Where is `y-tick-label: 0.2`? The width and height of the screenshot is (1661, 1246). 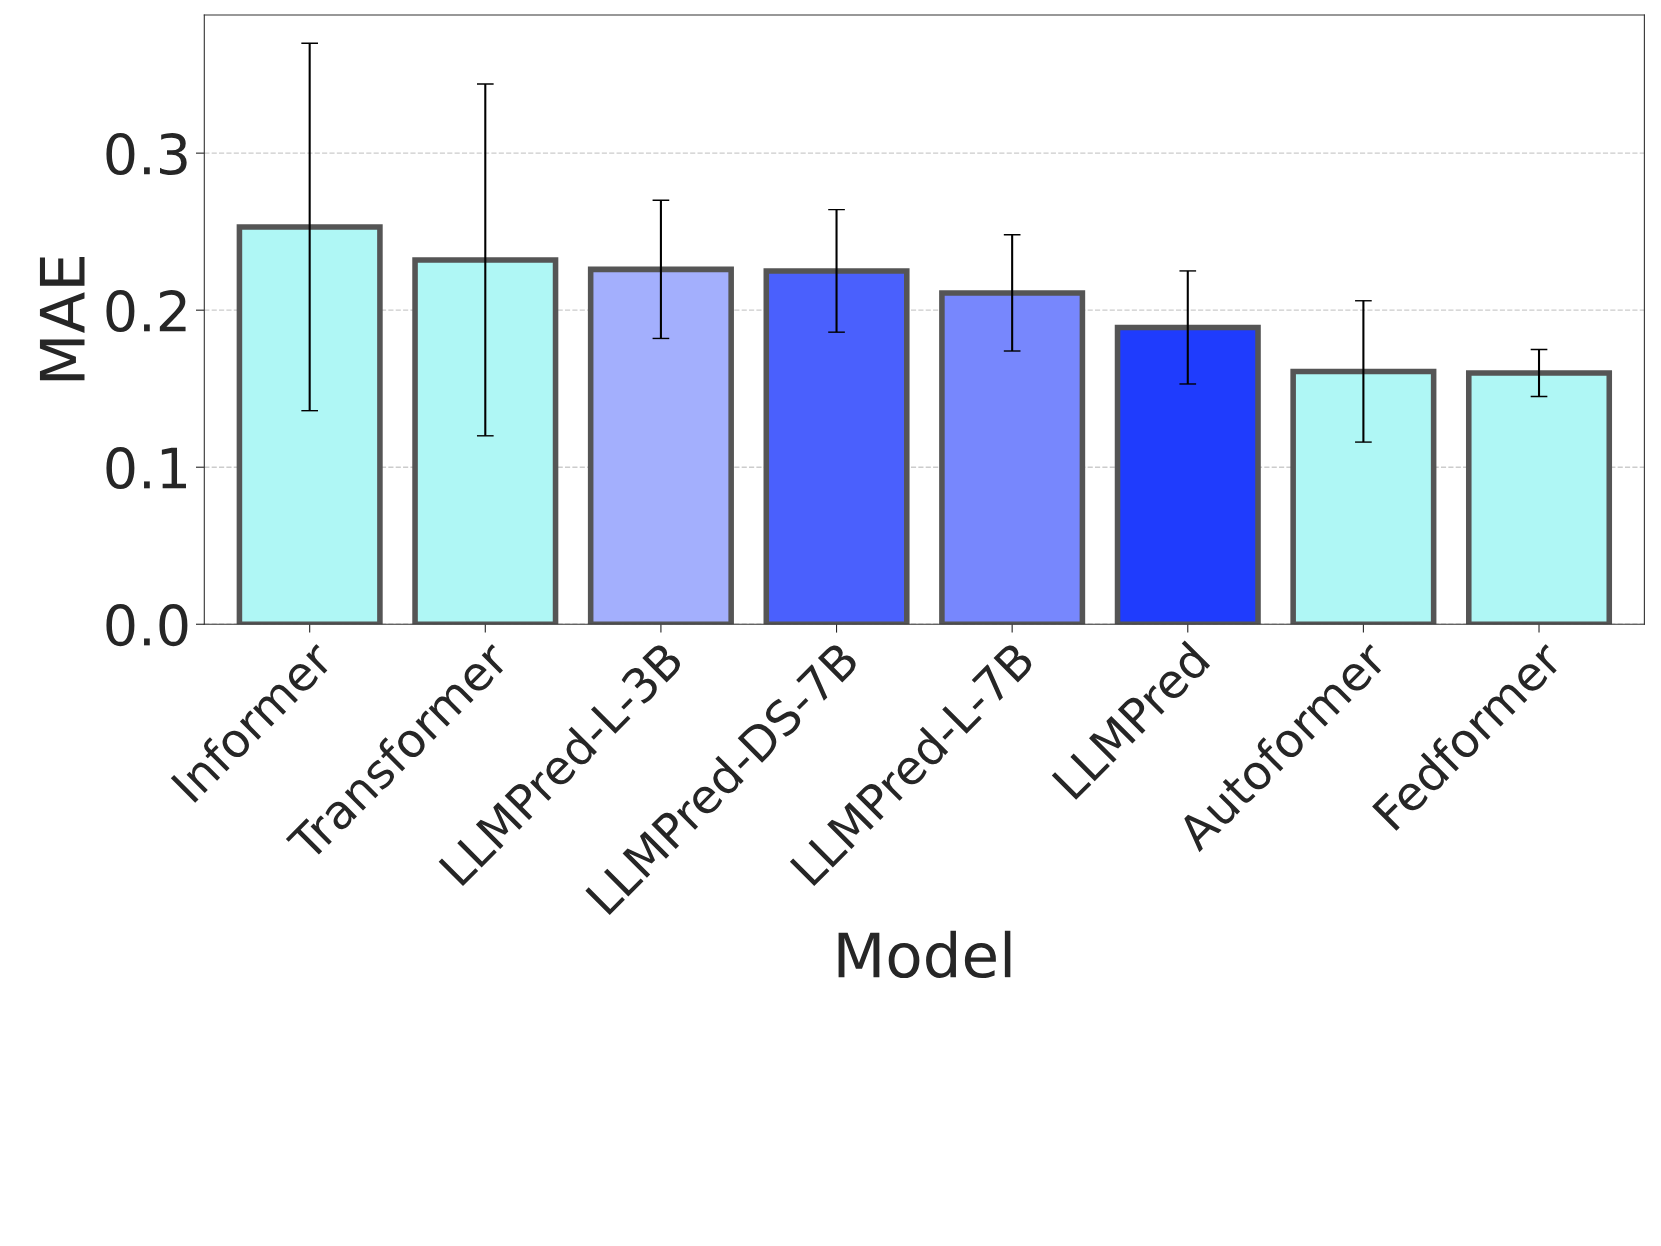
y-tick-label: 0.2 is located at coordinates (146, 311).